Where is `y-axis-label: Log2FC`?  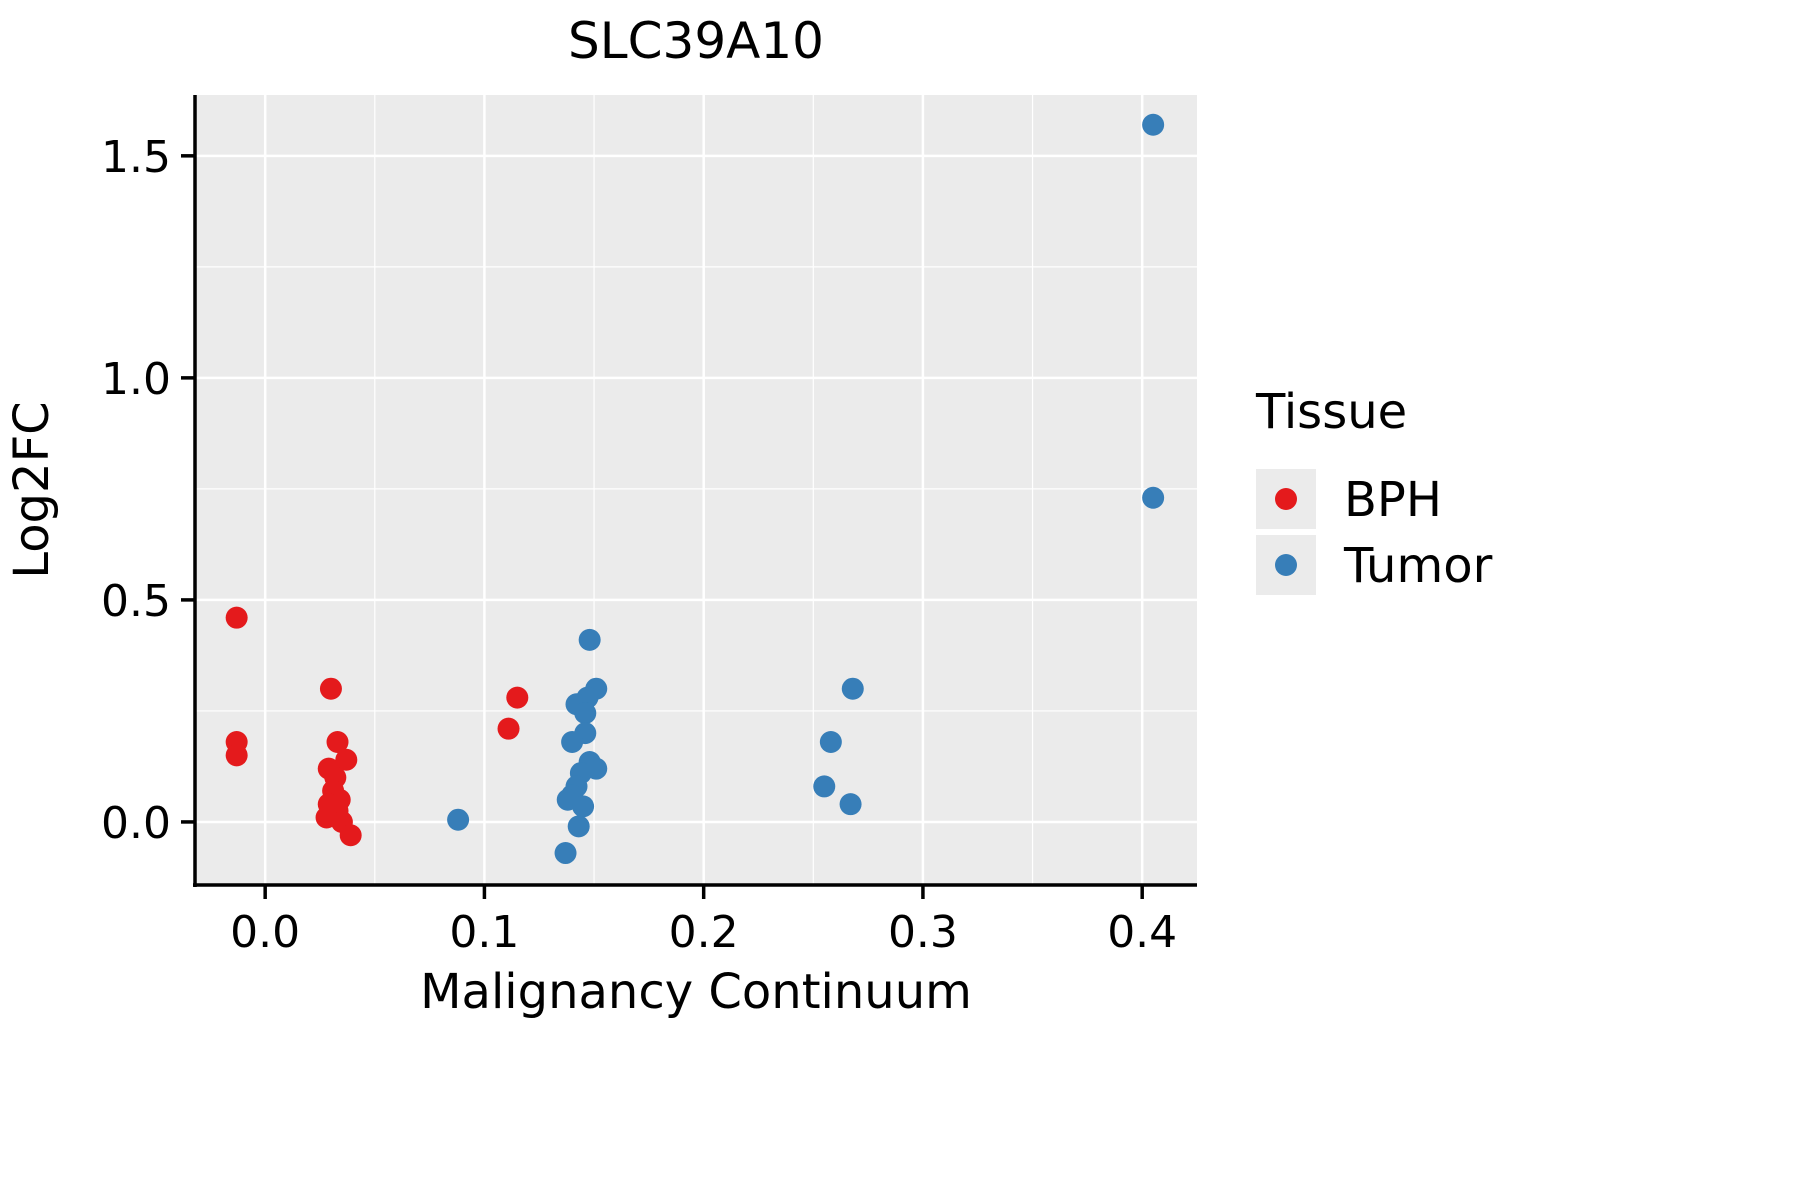
y-axis-label: Log2FC is located at coordinates (32, 489).